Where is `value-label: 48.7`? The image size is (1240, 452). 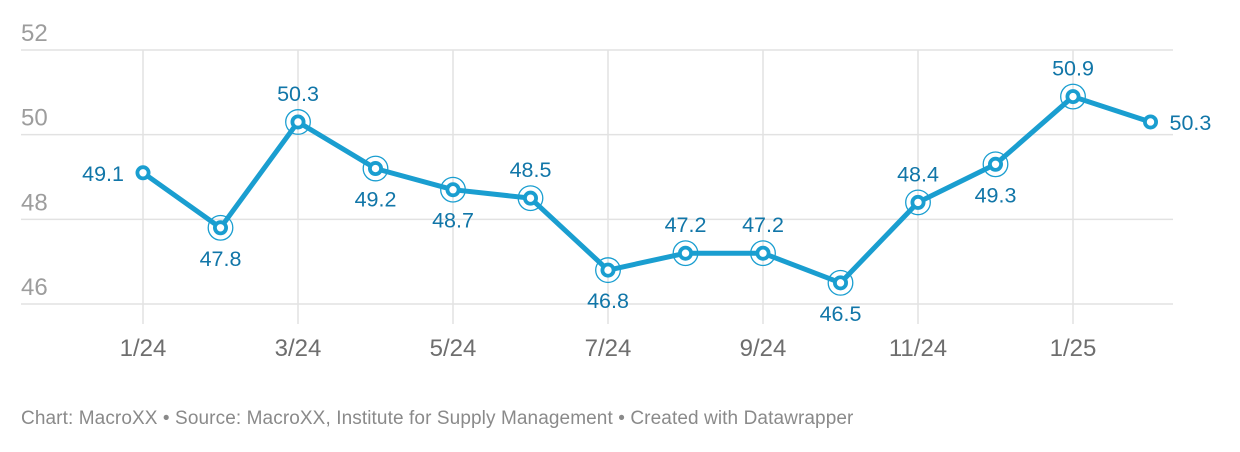 value-label: 48.7 is located at coordinates (453, 221).